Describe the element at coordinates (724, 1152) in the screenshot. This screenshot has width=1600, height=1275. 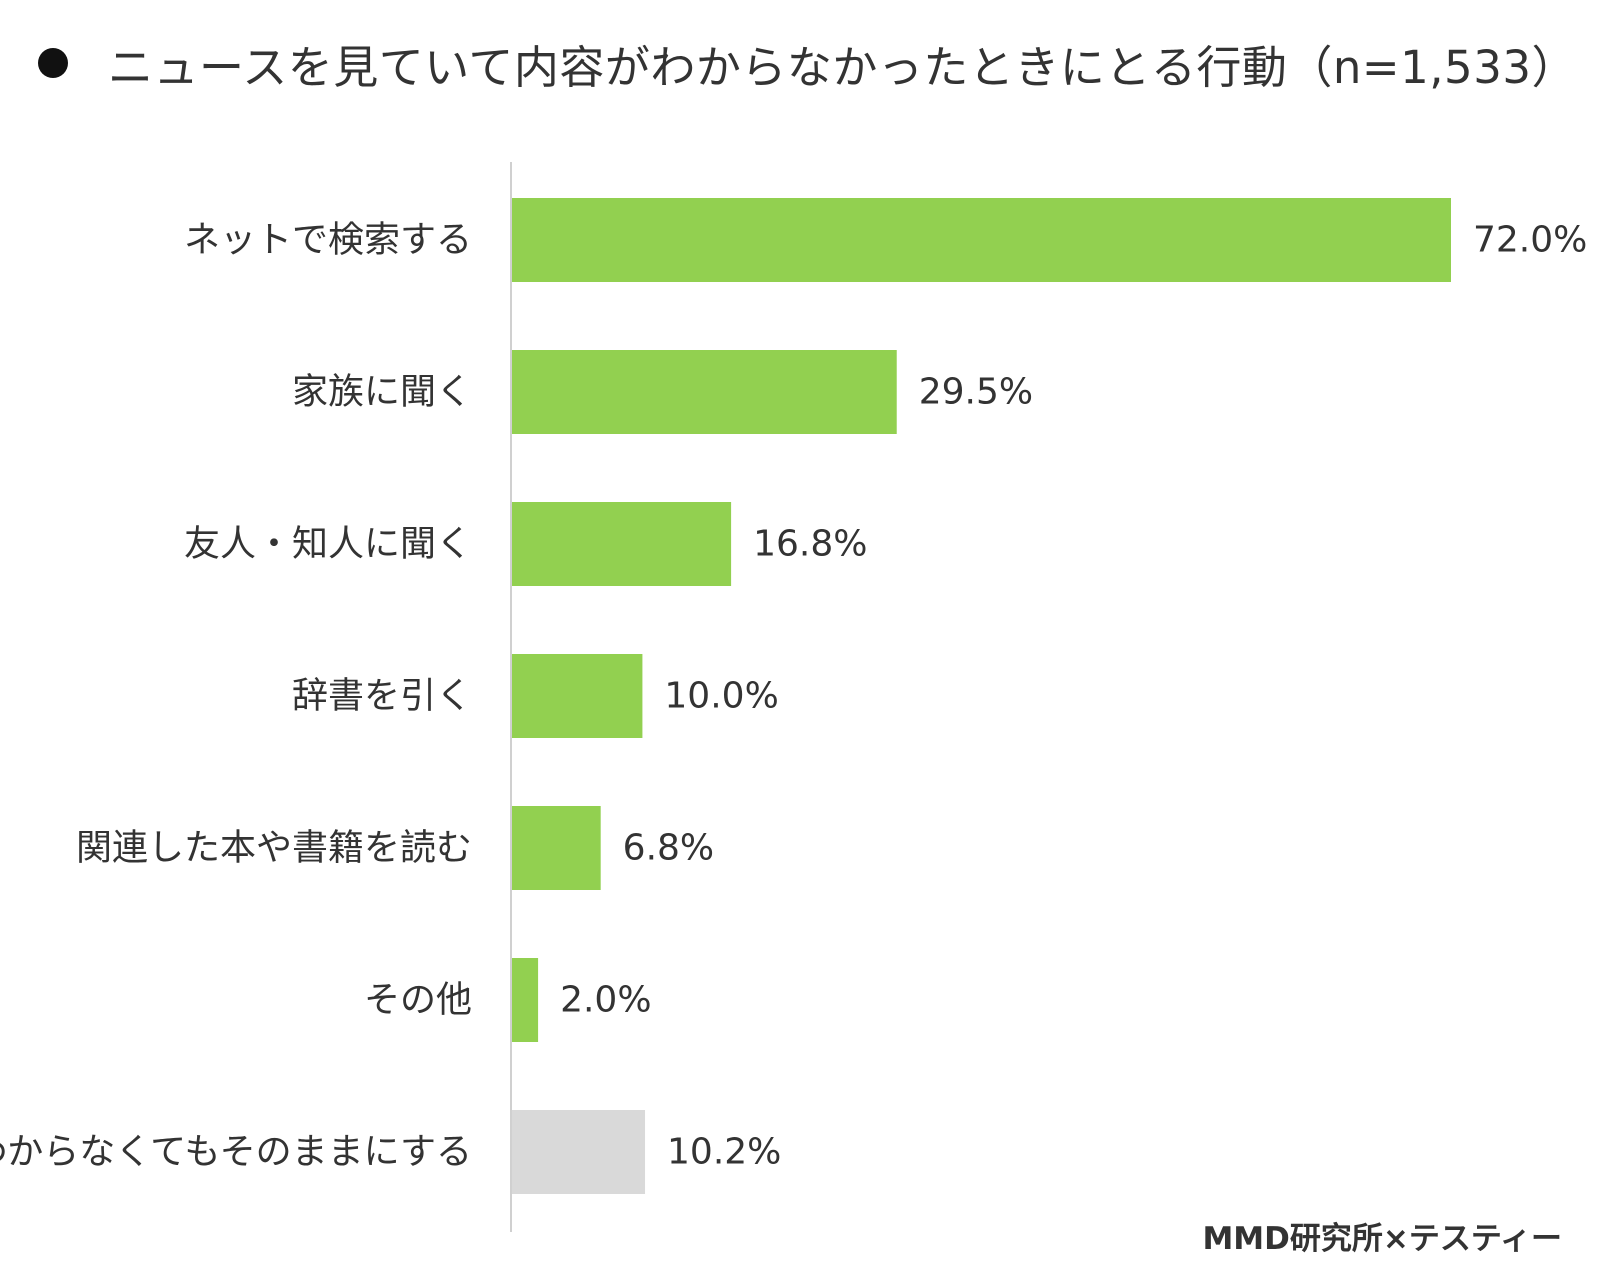
I see `value-label-6: 10.2%` at that location.